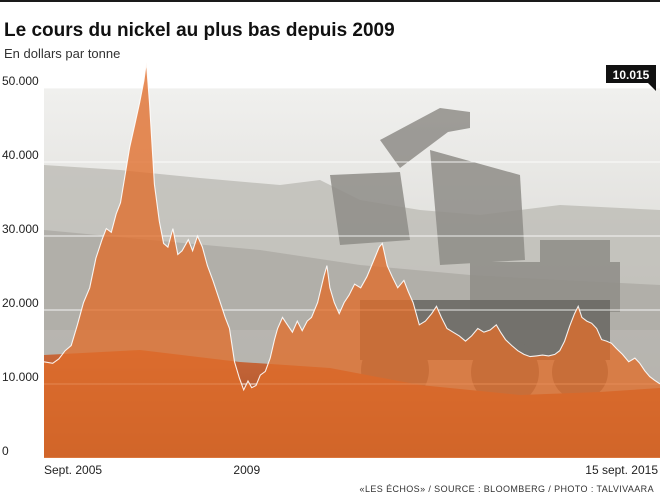 The height and width of the screenshot is (496, 660). I want to click on x-tick-label: 15 sept. 2015, so click(621, 470).